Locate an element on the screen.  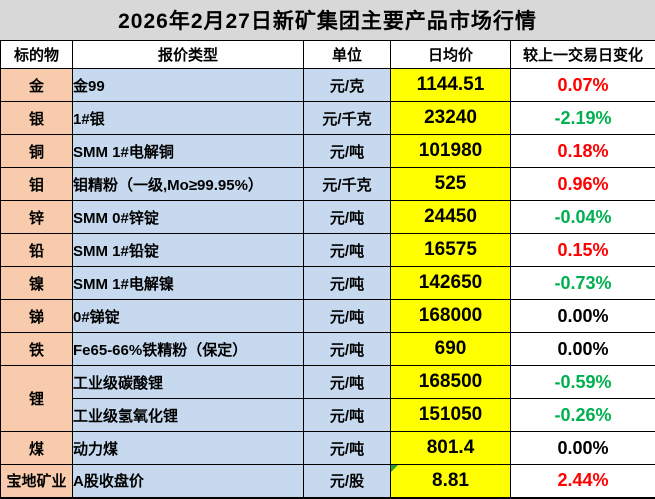
target-cell: 煤 is located at coordinates (37, 448).